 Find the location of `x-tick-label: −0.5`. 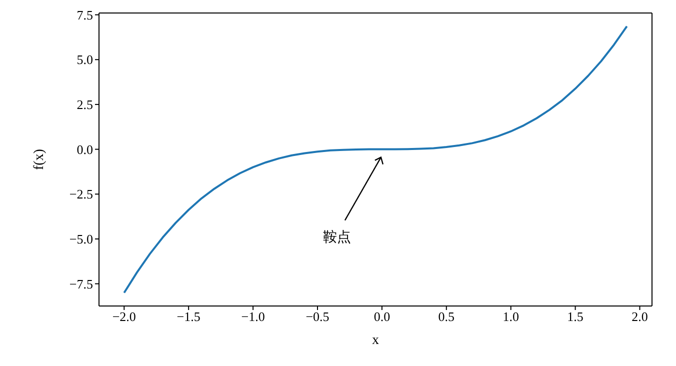

x-tick-label: −0.5 is located at coordinates (318, 316).